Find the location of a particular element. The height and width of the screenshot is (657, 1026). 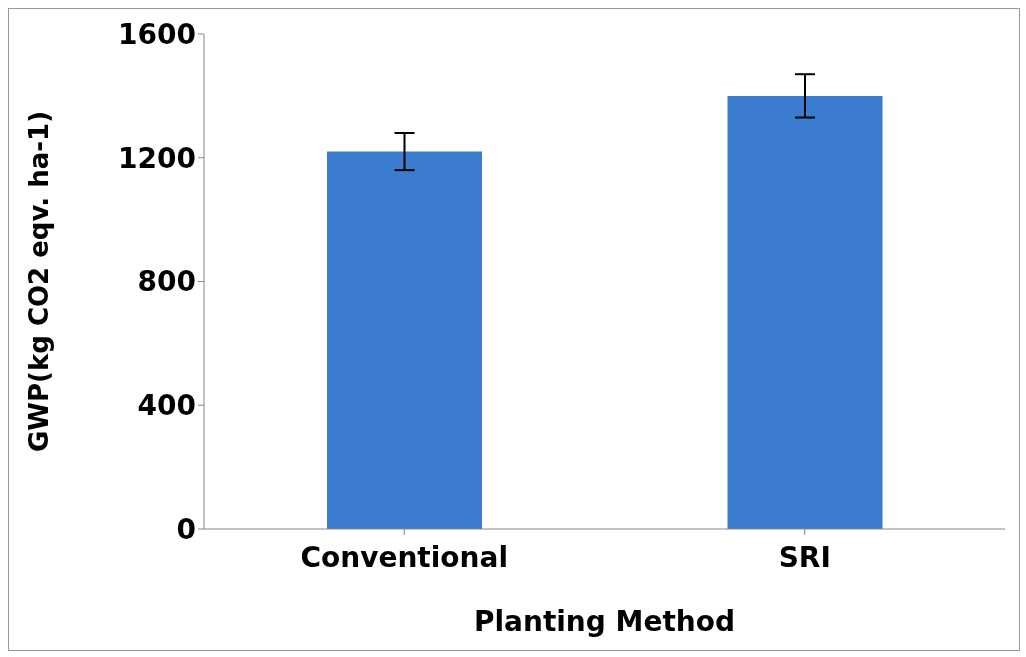

y-tick-label: 1600 is located at coordinates (157, 34).